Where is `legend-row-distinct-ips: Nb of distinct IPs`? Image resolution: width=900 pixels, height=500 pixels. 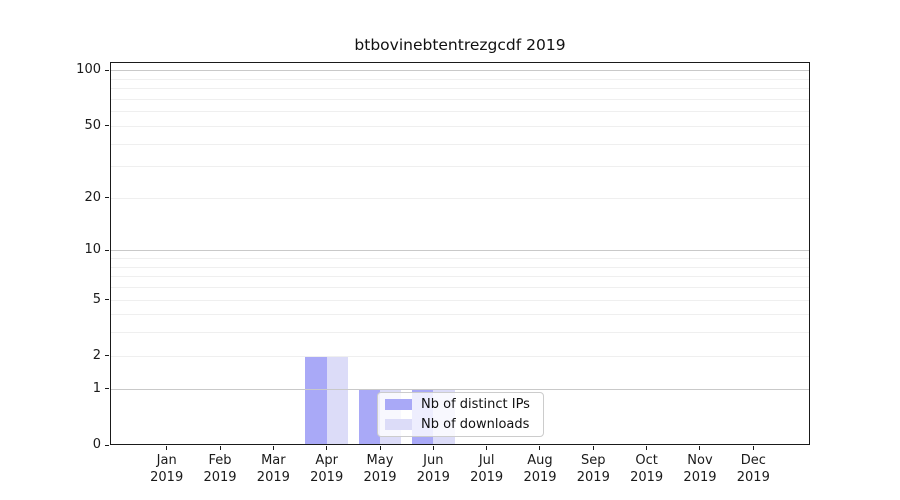
legend-row-distinct-ips: Nb of distinct IPs is located at coordinates (460, 404).